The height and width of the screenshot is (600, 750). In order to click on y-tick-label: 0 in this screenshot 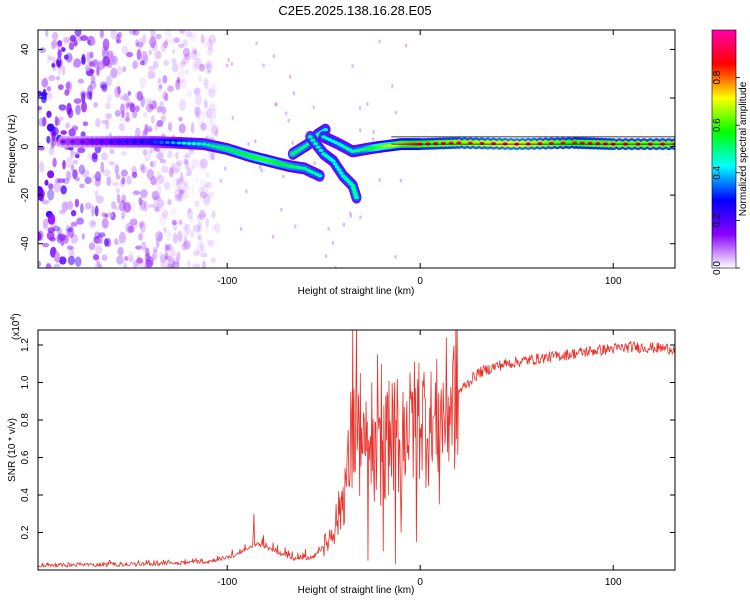, I will do `click(25, 146)`.